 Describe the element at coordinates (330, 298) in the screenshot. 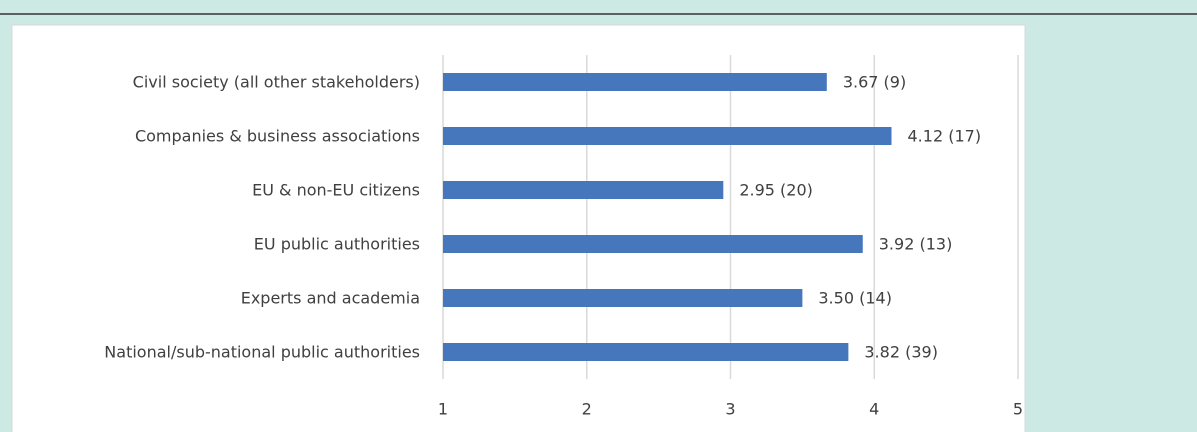

I see `y-tick-label: Experts and academia` at that location.